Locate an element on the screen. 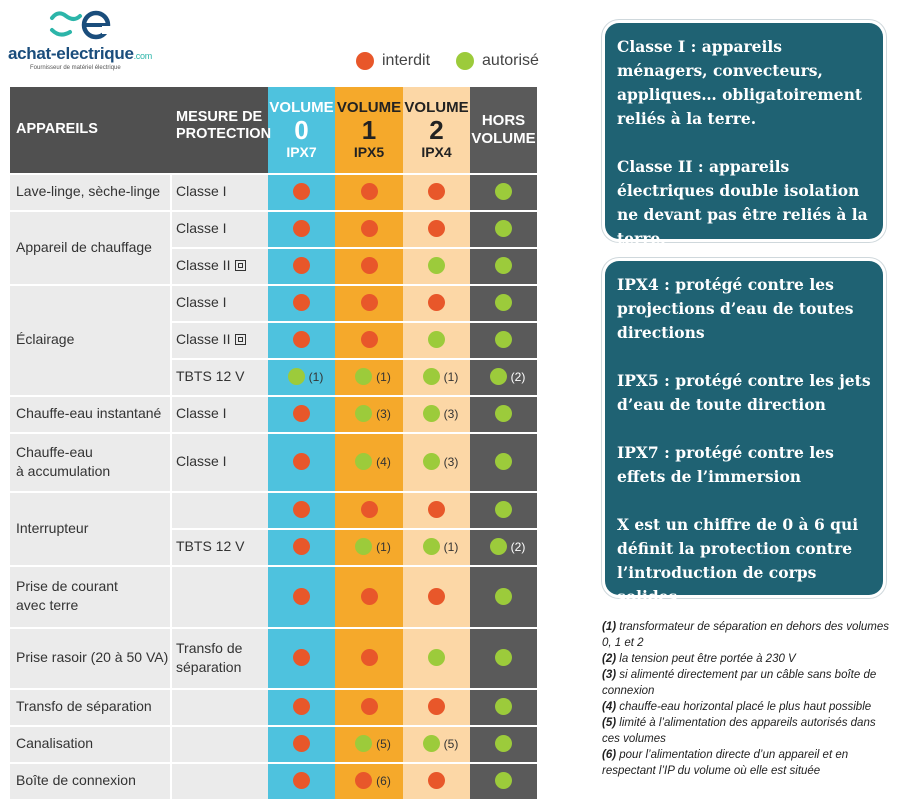 The image size is (900, 809). device-label-line1: Prise rasoir (20 à 50 VA) is located at coordinates (92, 657).